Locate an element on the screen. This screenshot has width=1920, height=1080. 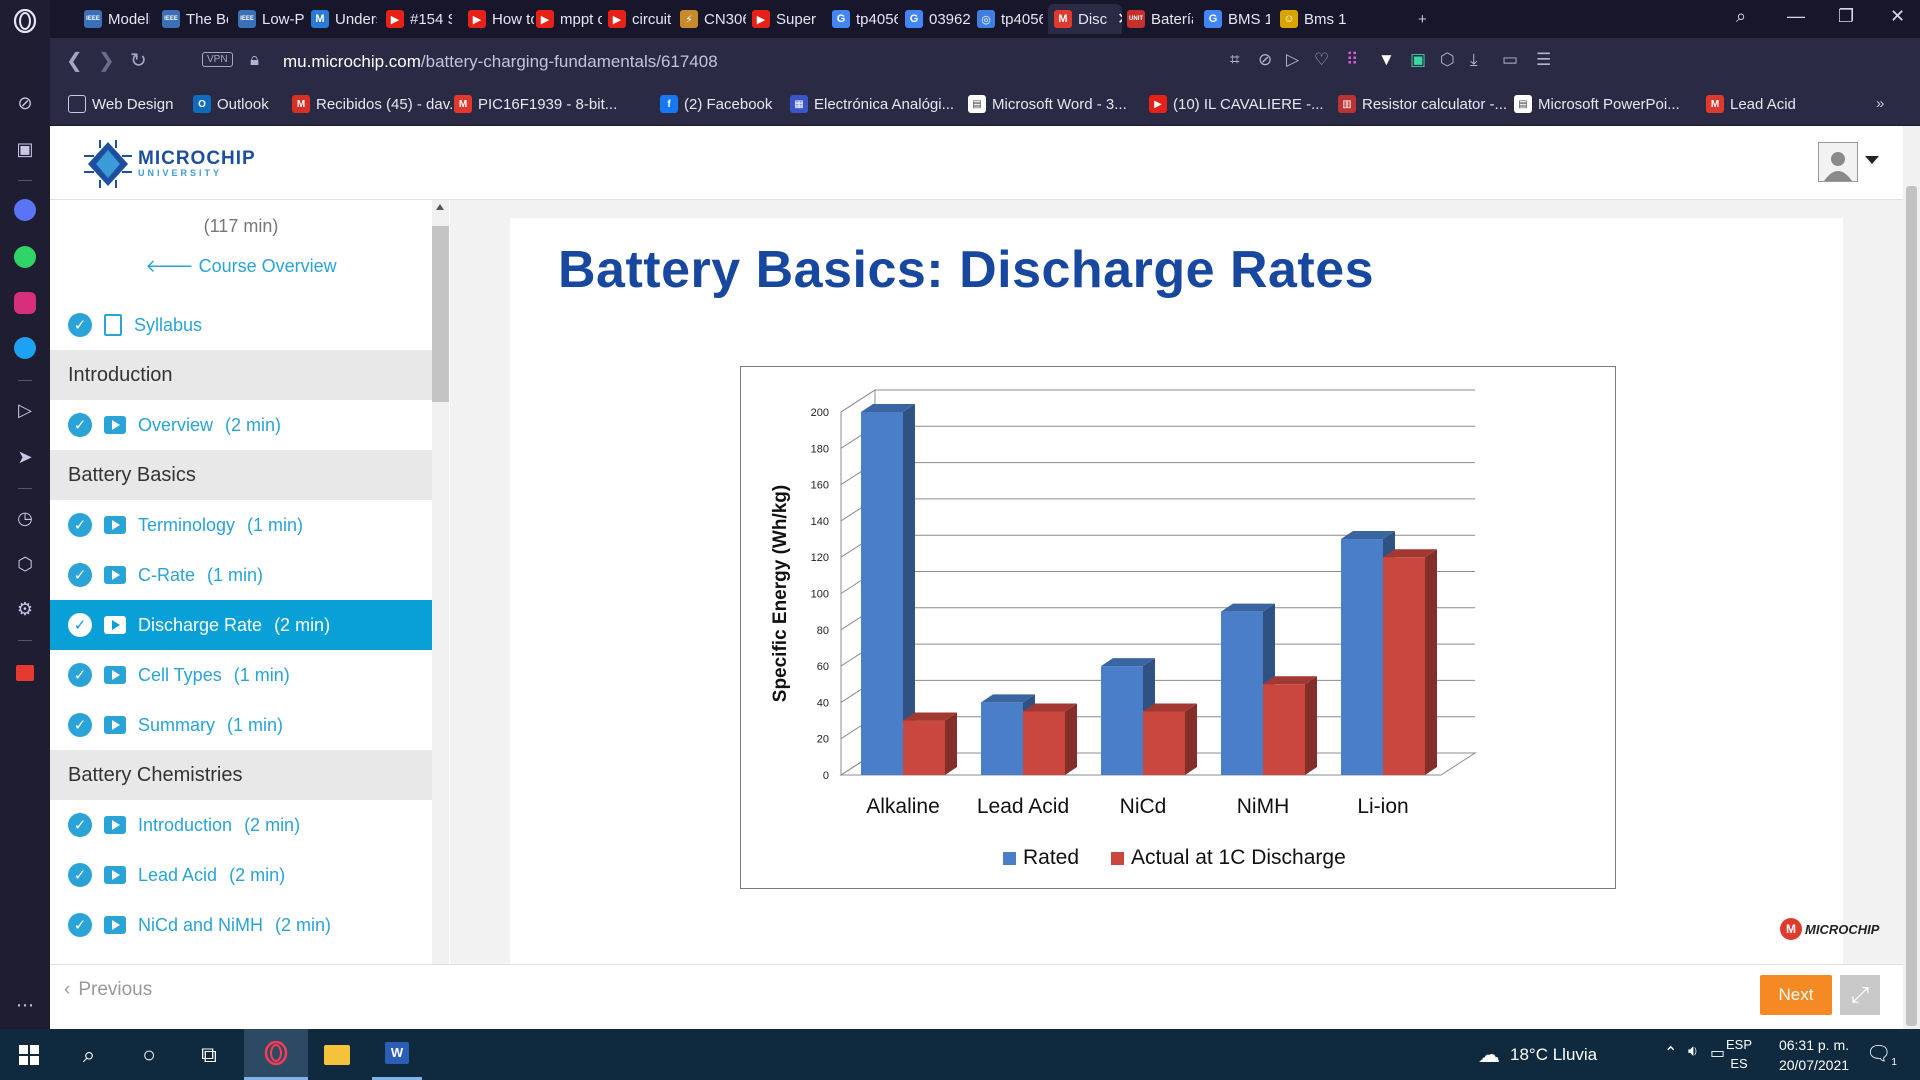
page-scrollbar-thumb is located at coordinates (1911, 606).